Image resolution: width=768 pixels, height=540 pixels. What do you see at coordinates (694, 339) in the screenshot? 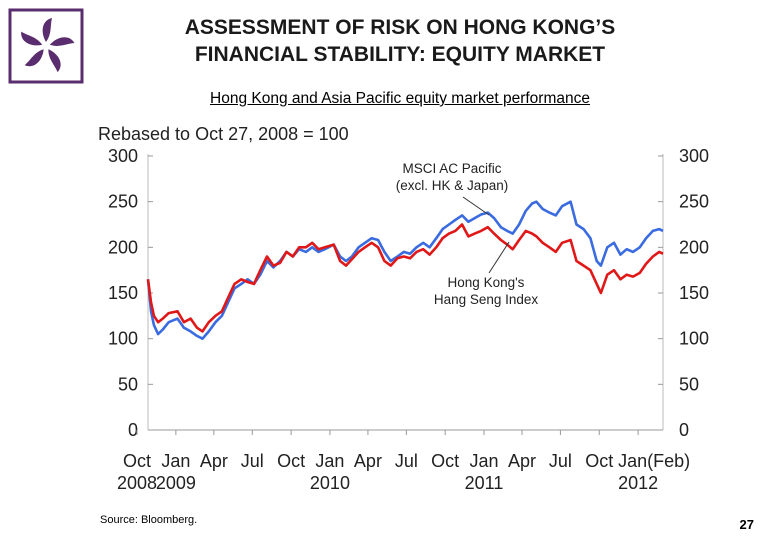
I see `y-tick-label-right: 100` at bounding box center [694, 339].